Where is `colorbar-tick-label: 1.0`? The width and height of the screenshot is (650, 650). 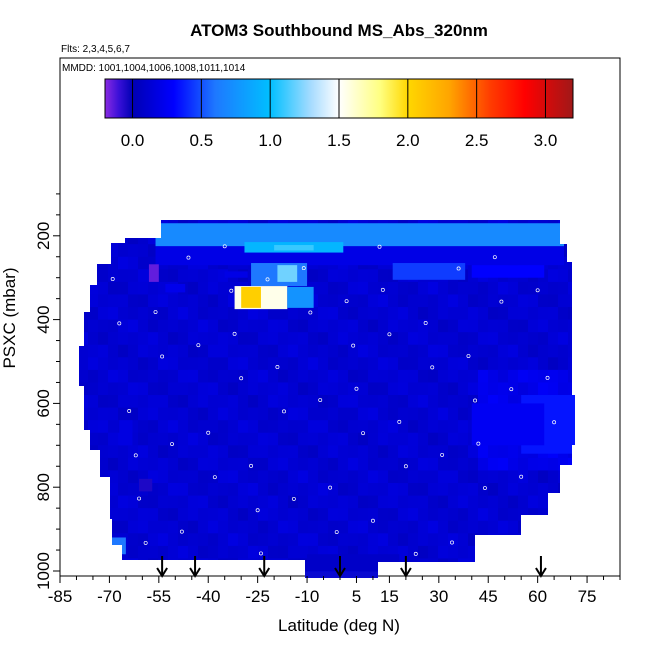
colorbar-tick-label: 1.0 is located at coordinates (270, 140).